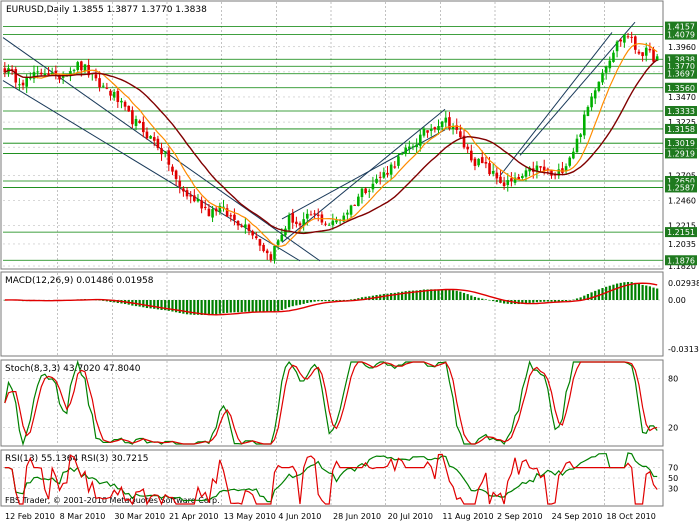  I want to click on price-tick-label: 1.2705, so click(682, 175).